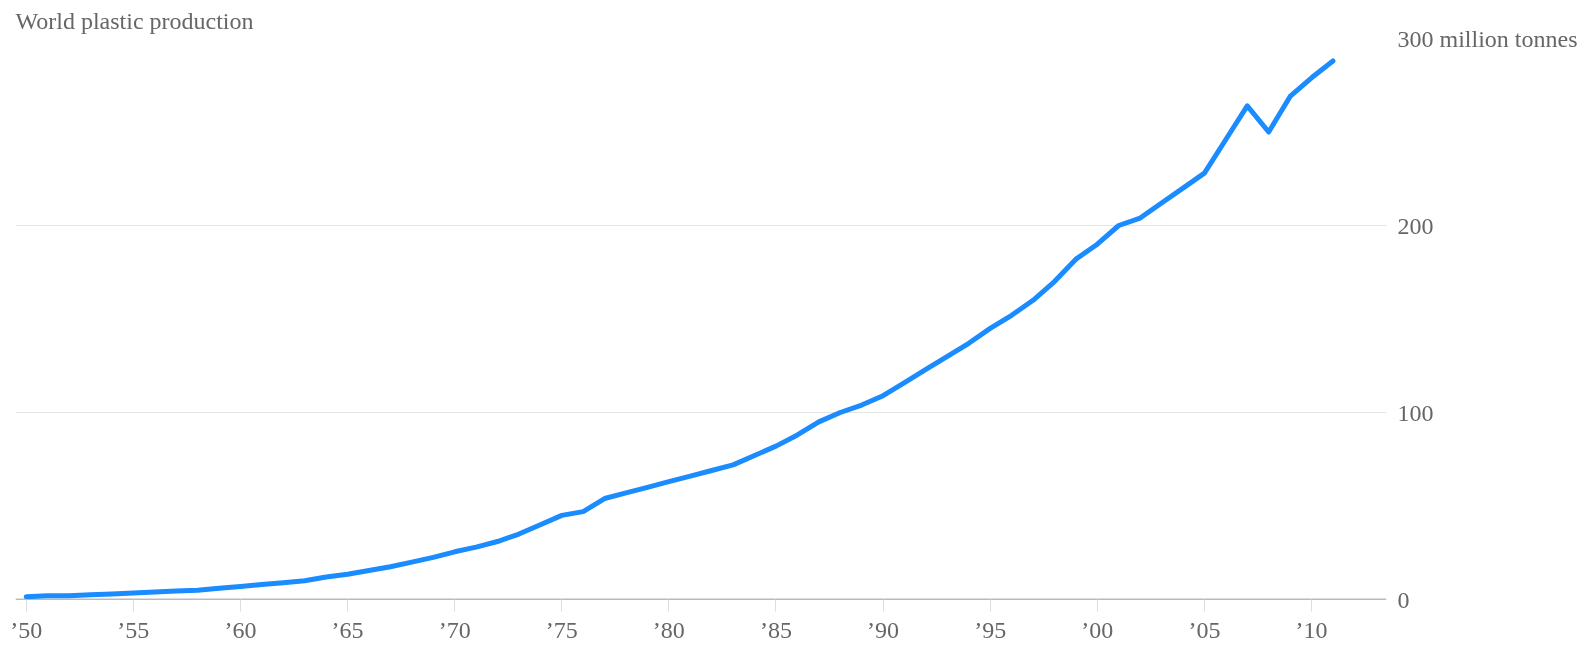 The width and height of the screenshot is (1593, 654). What do you see at coordinates (26, 629) in the screenshot?
I see `x-tick-label: ’50` at bounding box center [26, 629].